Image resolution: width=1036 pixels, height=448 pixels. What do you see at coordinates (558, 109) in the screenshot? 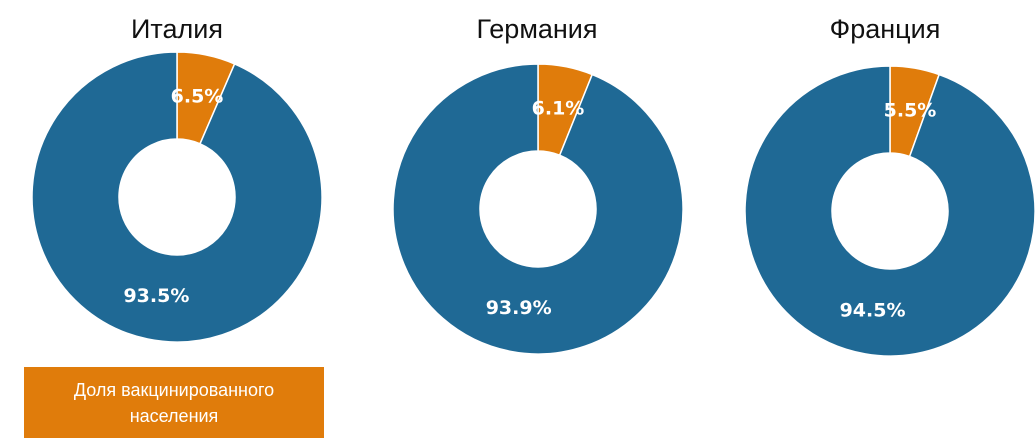
I see `slice-label-germany-vaccinated: 6.1%` at bounding box center [558, 109].